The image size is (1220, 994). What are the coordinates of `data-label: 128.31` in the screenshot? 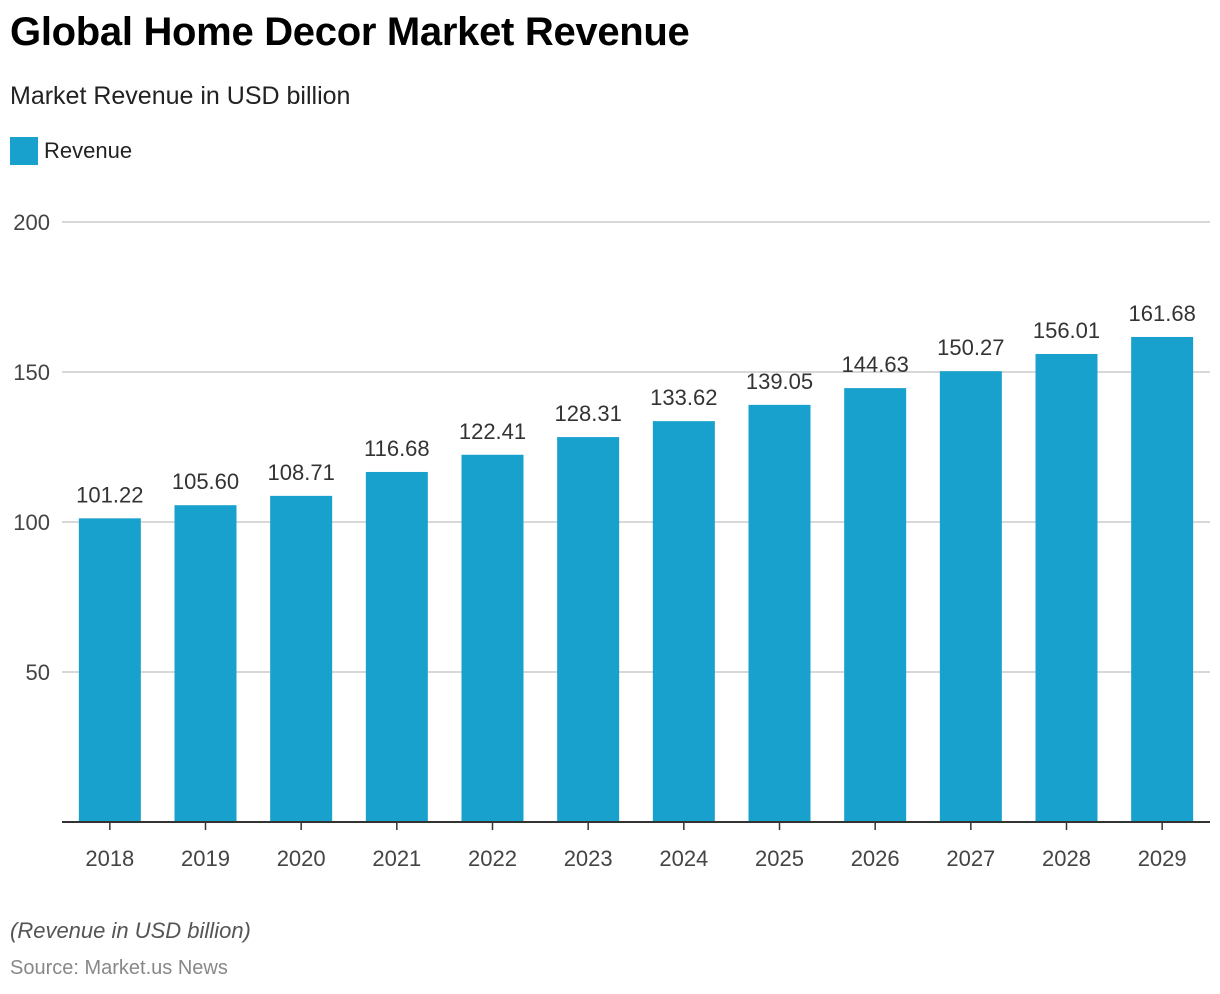 It's located at (588, 413).